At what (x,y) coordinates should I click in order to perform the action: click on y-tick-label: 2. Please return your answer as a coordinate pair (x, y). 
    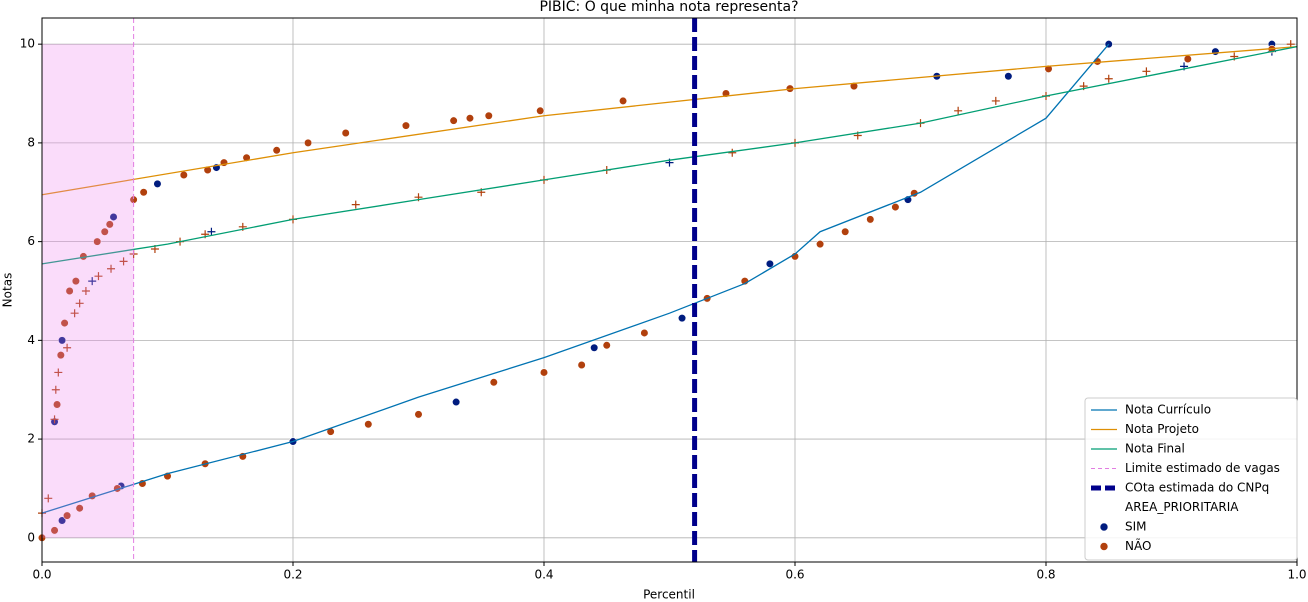
    Looking at the image, I should click on (31, 439).